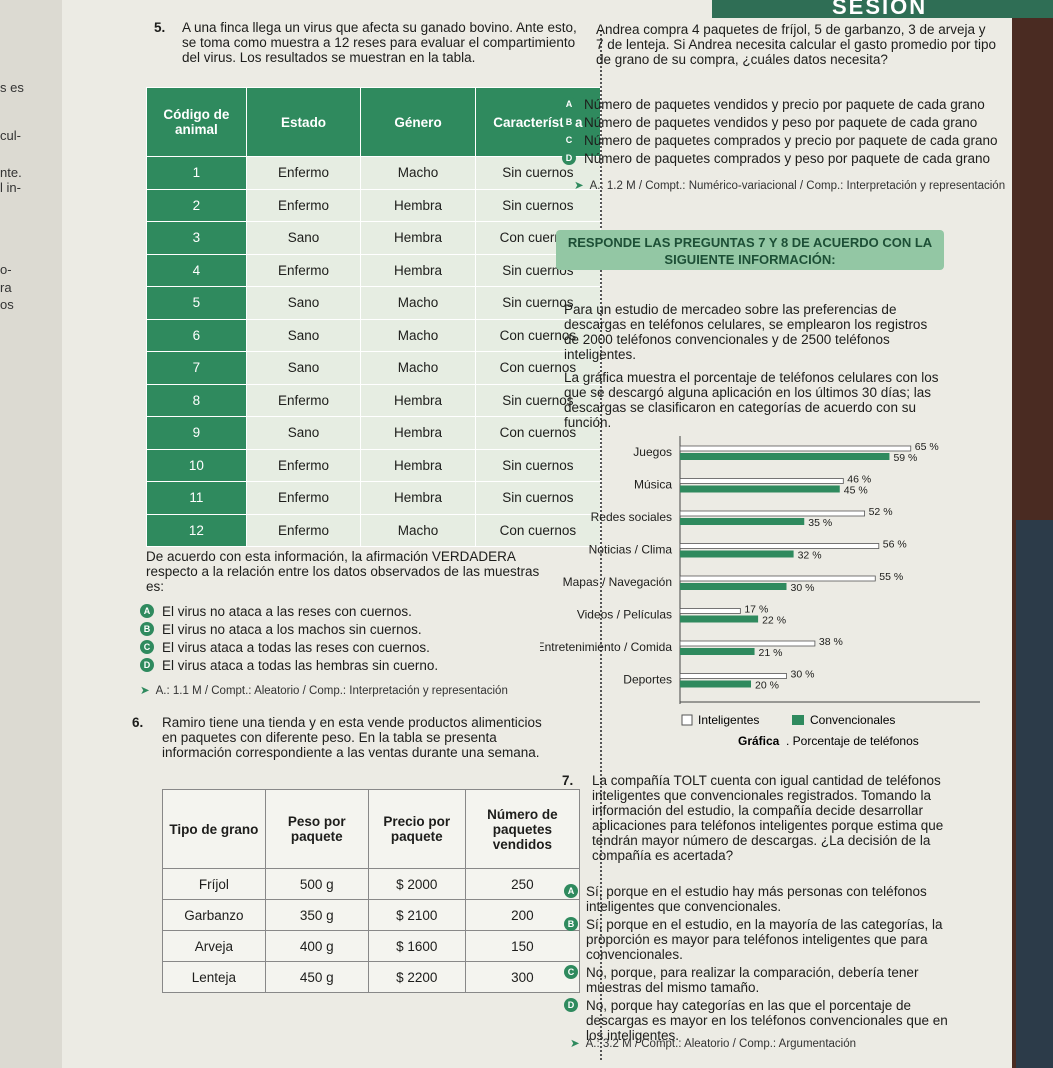 This screenshot has width=1053, height=1068. Describe the element at coordinates (196, 238) in the screenshot. I see `table-cell: 3` at that location.